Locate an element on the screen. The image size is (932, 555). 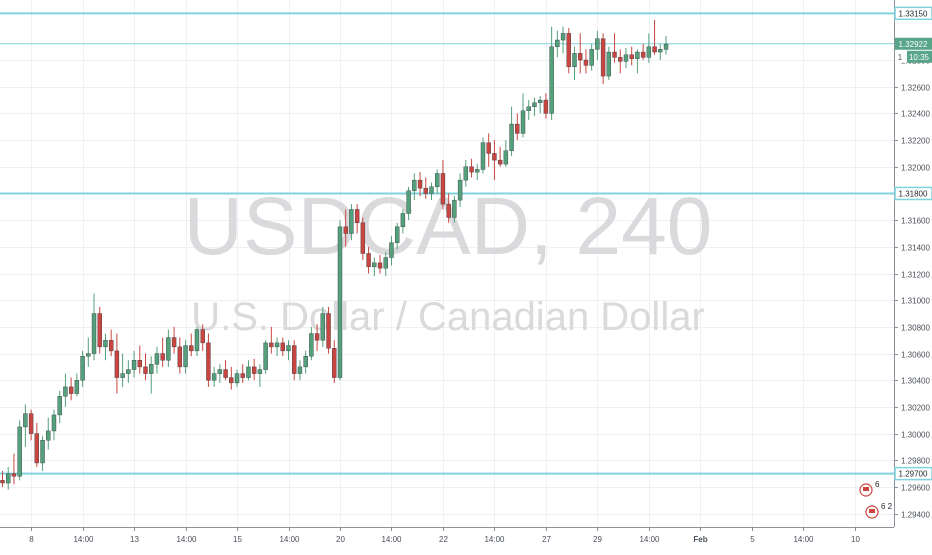
x-tick-label: 8 is located at coordinates (31, 539).